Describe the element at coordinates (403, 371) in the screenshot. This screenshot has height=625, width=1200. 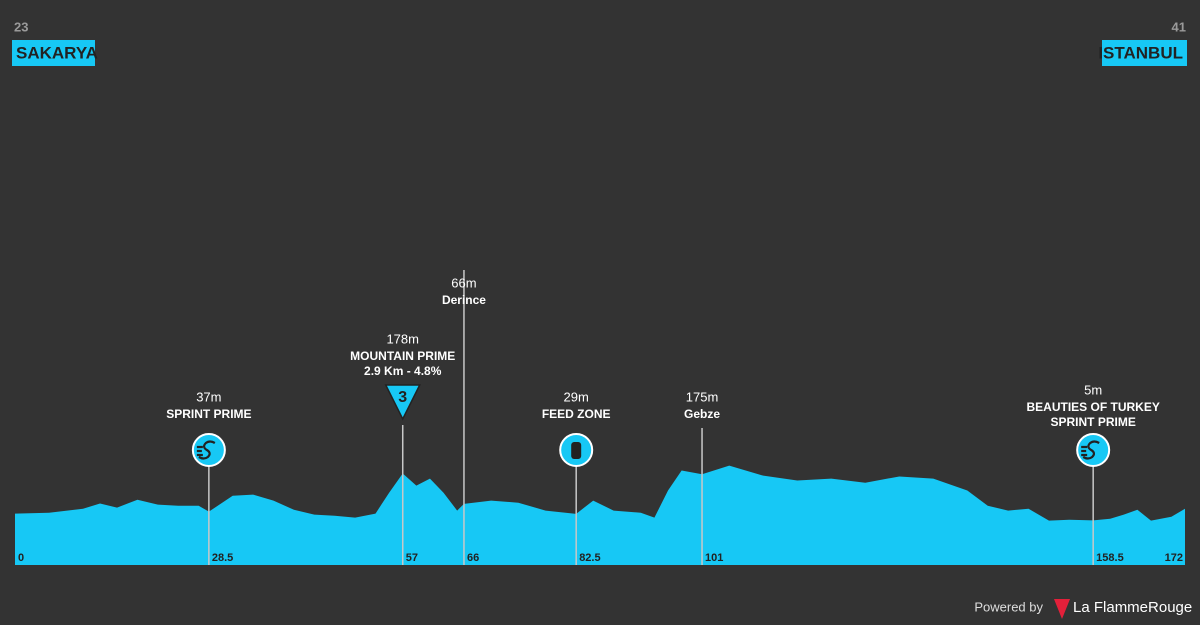
I see `marker-label: 2.9 Km - 4.8%` at that location.